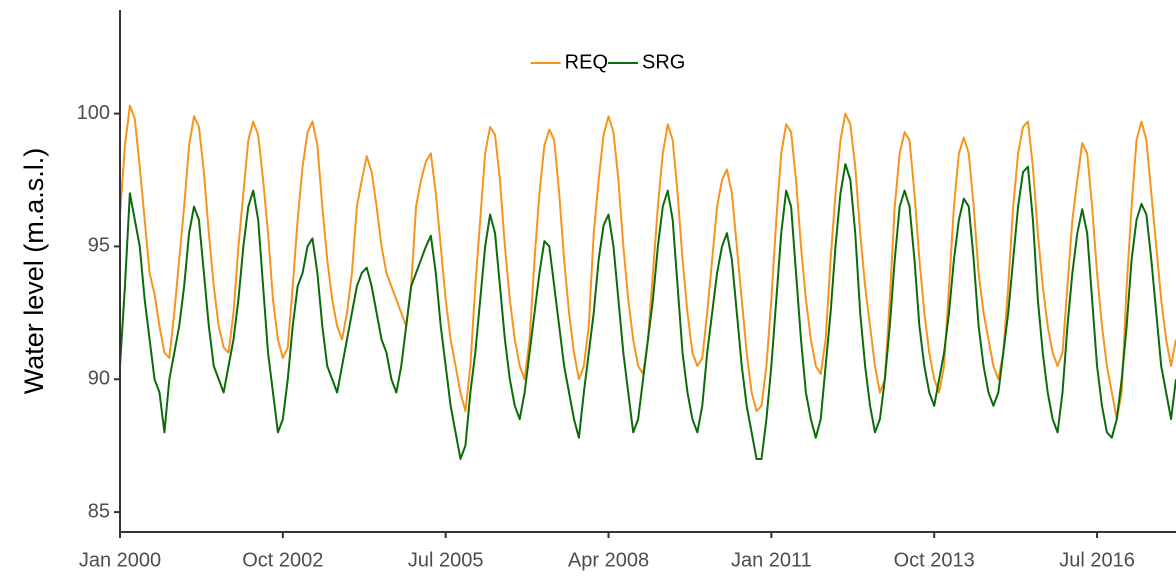 Image resolution: width=1176 pixels, height=578 pixels. I want to click on legend: REQ SRG, so click(607, 62).